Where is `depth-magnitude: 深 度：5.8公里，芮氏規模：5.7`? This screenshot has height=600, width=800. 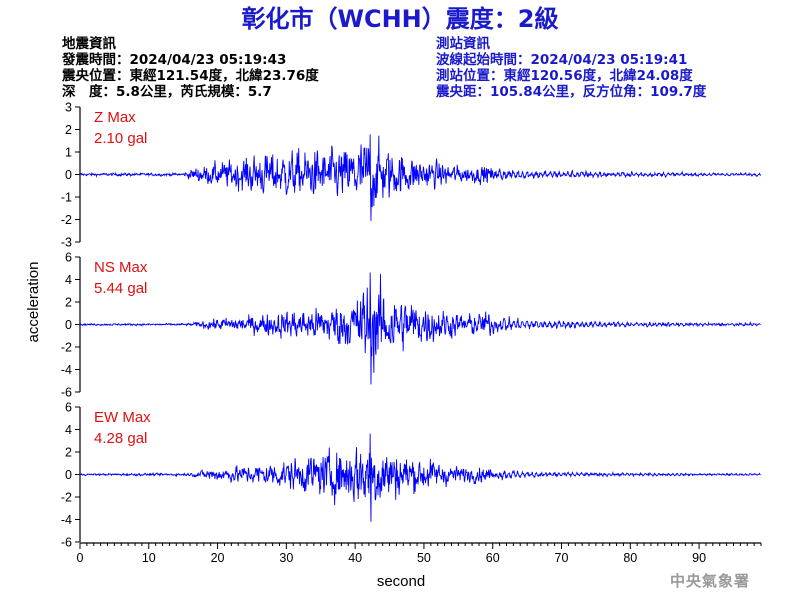
depth-magnitude: 深 度：5.8公里，芮氏規模：5.7 is located at coordinates (167, 92).